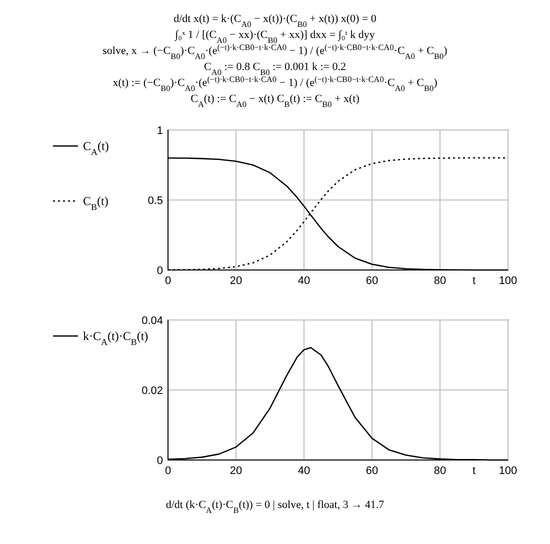 This screenshot has height=544, width=550. What do you see at coordinates (159, 131) in the screenshot?
I see `y-tick-label: 1` at bounding box center [159, 131].